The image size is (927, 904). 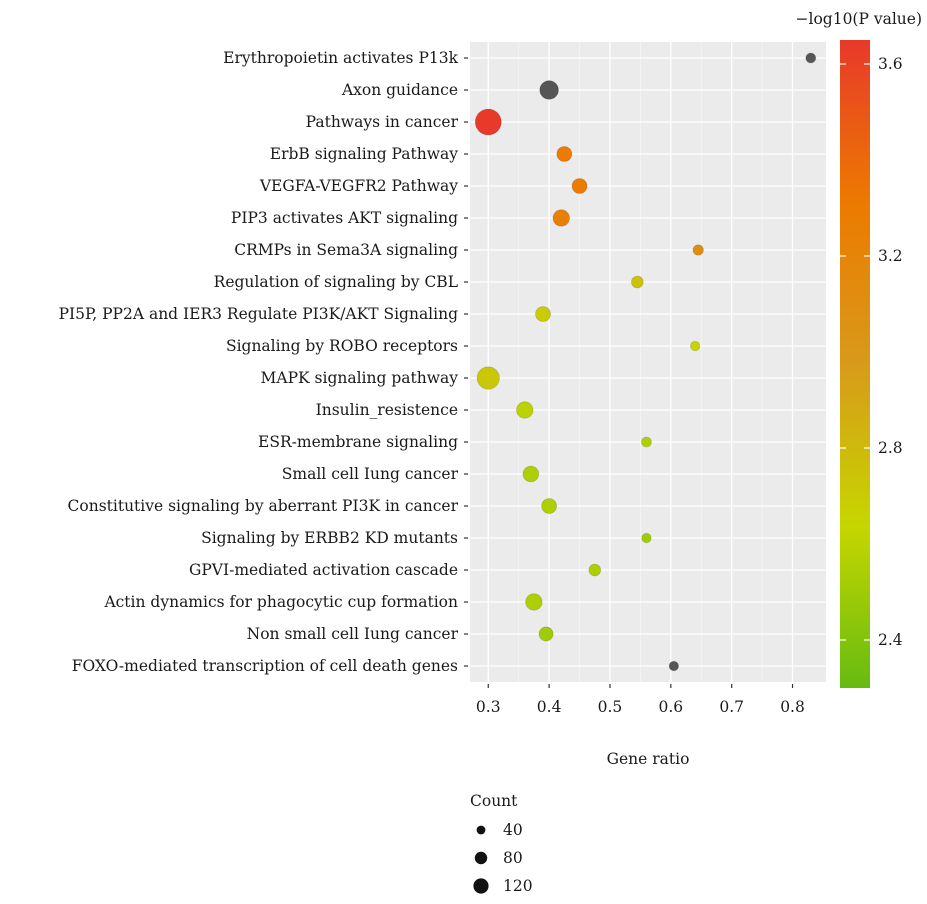 I want to click on x-tick-label: 0.5, so click(x=610, y=707).